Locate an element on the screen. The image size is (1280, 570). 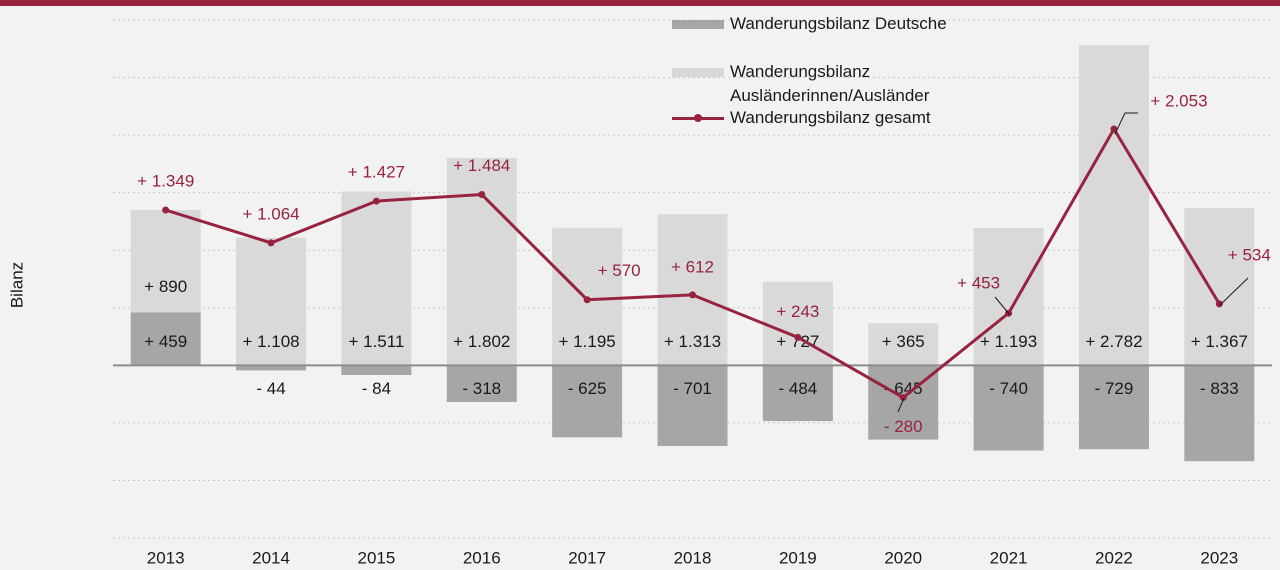
x-tick-label: 2018 is located at coordinates (693, 557).